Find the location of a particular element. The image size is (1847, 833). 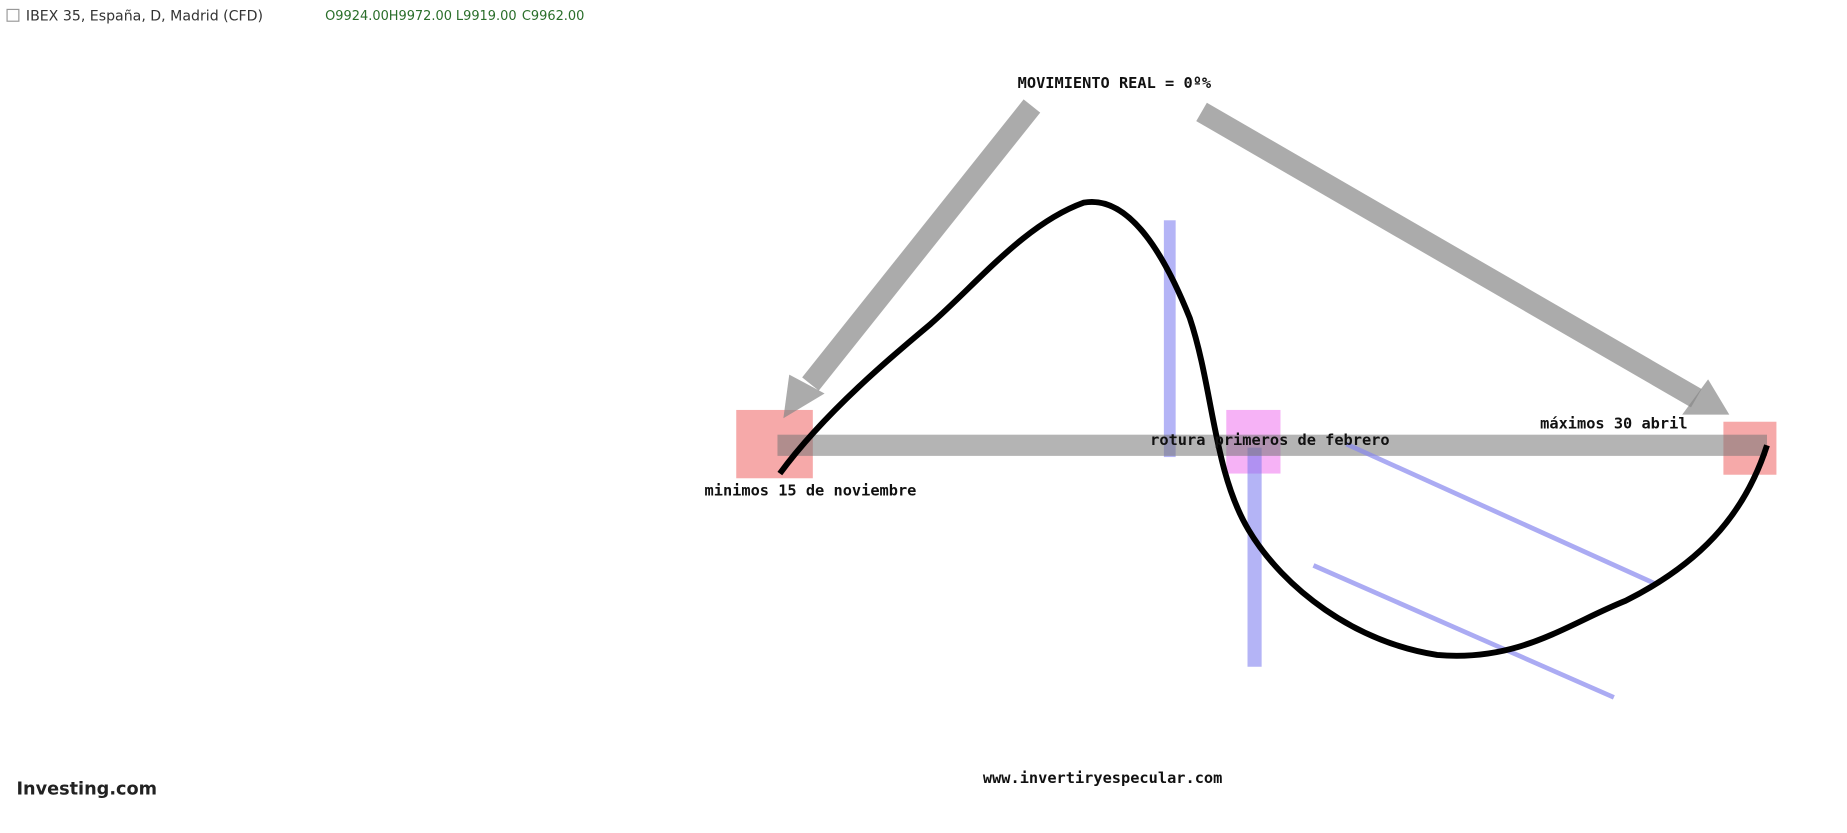

annotation: MOVIMIENTO REAL = 0º% is located at coordinates (1115, 83).